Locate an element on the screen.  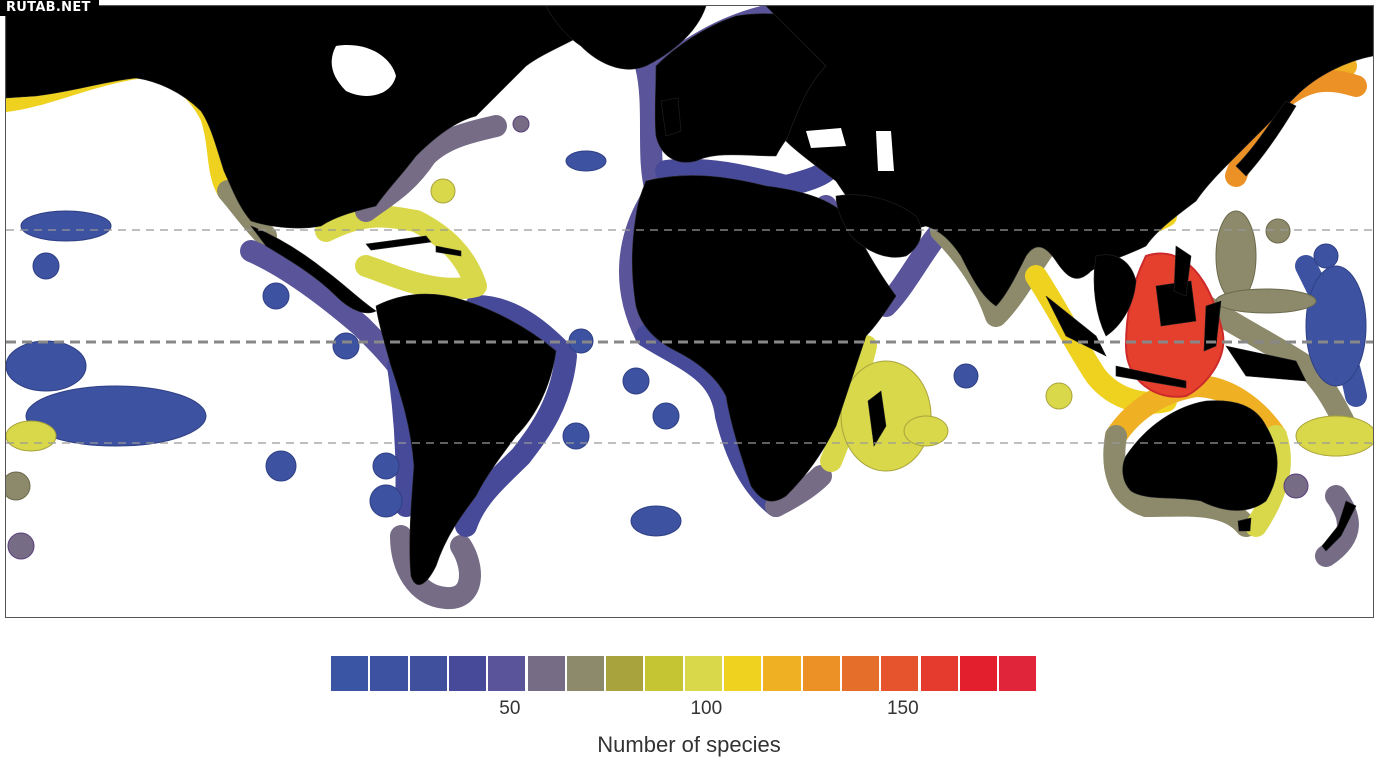
hudson-bay is located at coordinates (363, 70).